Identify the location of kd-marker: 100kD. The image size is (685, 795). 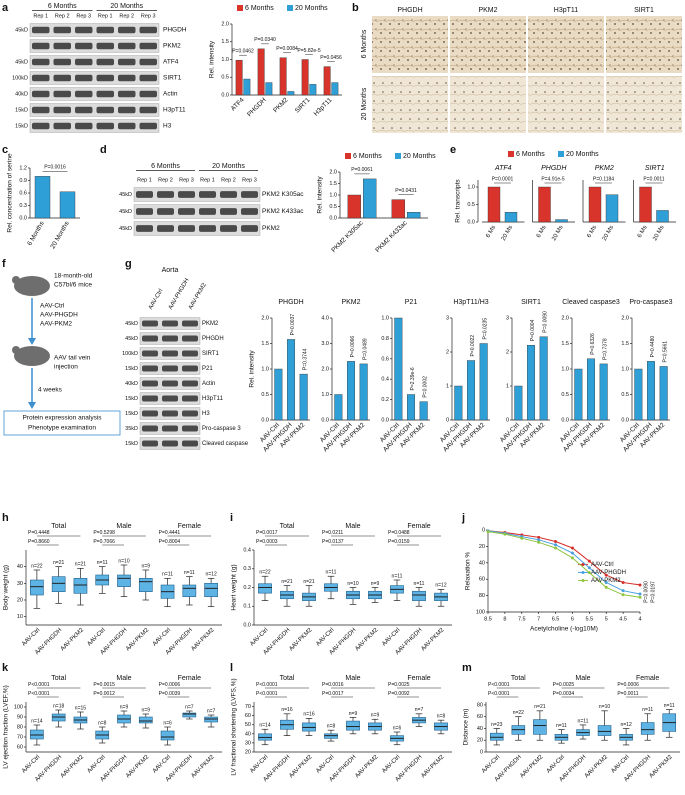
(130, 354).